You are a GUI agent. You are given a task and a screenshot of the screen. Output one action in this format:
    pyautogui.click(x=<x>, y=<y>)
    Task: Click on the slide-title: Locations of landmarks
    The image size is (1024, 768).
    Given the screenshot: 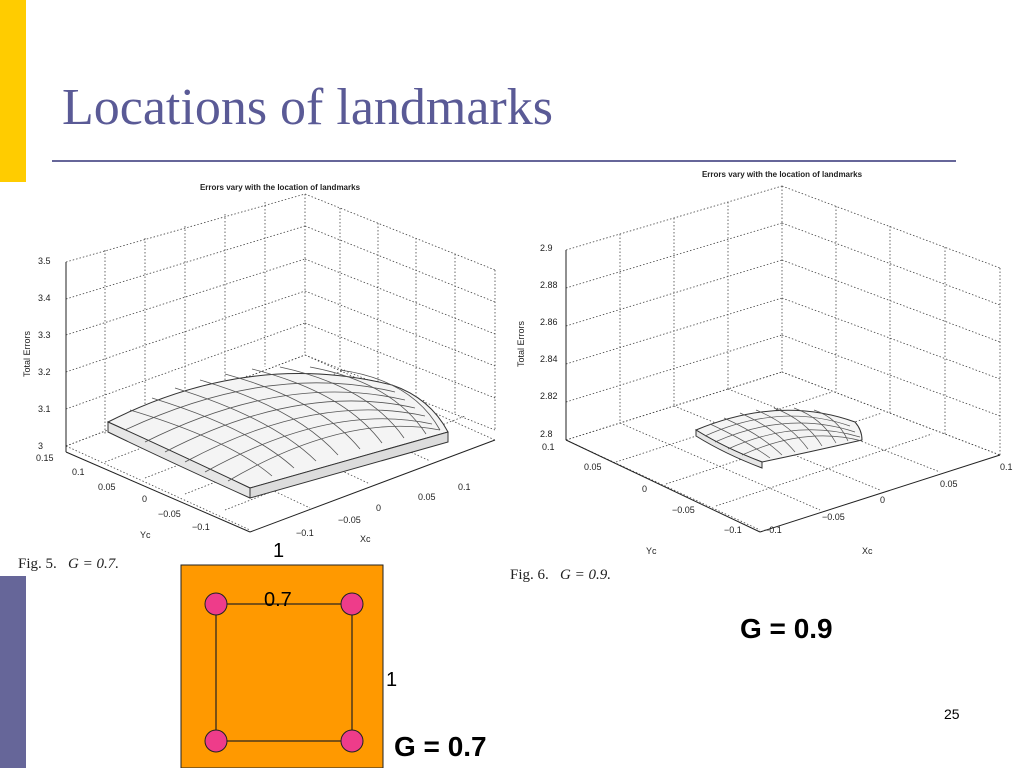 What is the action you would take?
    pyautogui.click(x=307, y=107)
    